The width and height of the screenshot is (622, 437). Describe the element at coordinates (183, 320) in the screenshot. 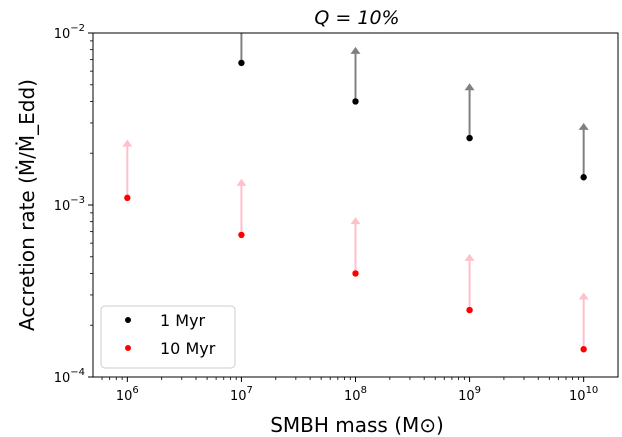

I see `legend-label: 1 Myr` at that location.